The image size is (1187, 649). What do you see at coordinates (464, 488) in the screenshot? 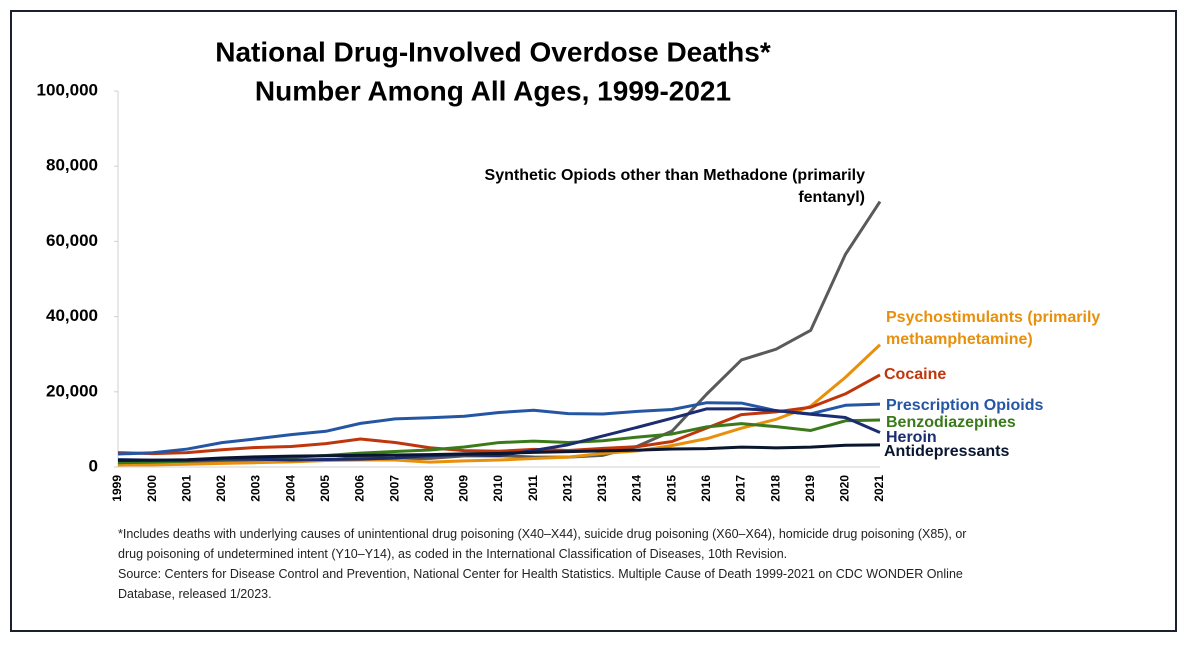
I see `x-tick-label: 2009` at bounding box center [464, 488].